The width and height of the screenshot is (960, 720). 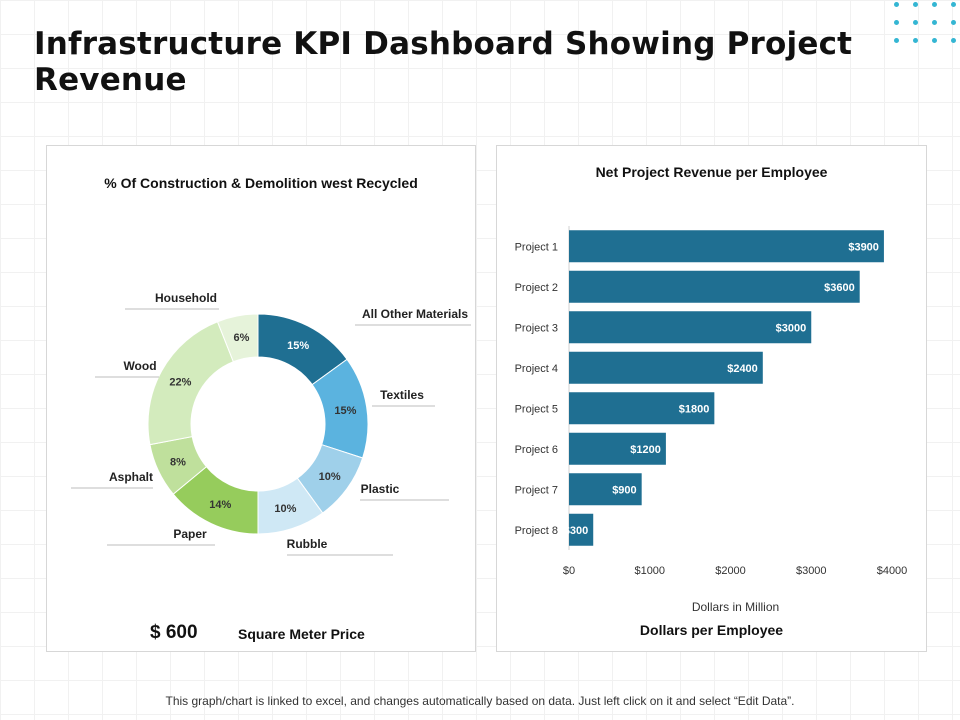 What do you see at coordinates (178, 463) in the screenshot?
I see `donut-value-label: 8%` at bounding box center [178, 463].